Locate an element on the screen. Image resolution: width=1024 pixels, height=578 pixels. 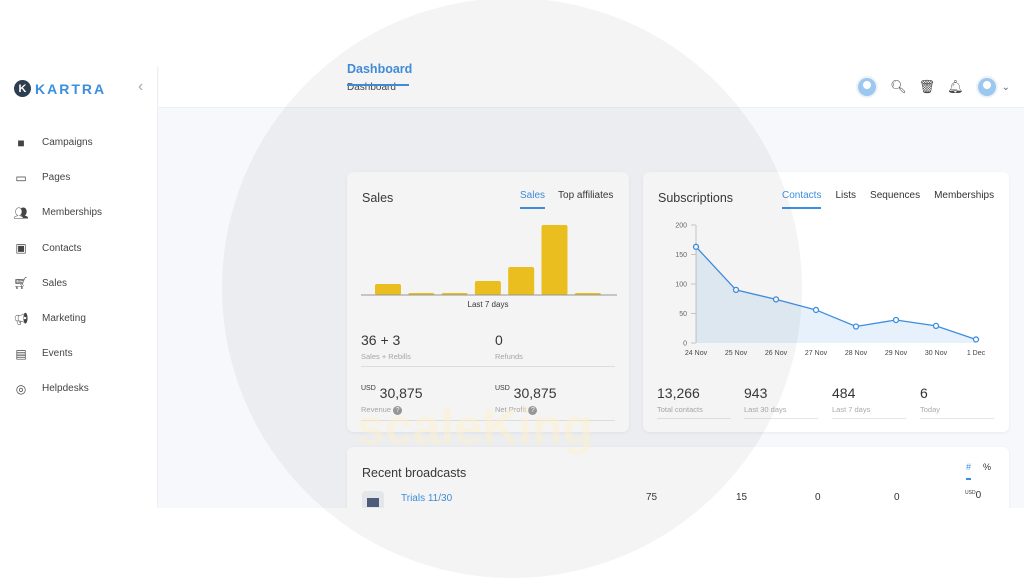
sales-bar-chart is located at coordinates (489, 260).